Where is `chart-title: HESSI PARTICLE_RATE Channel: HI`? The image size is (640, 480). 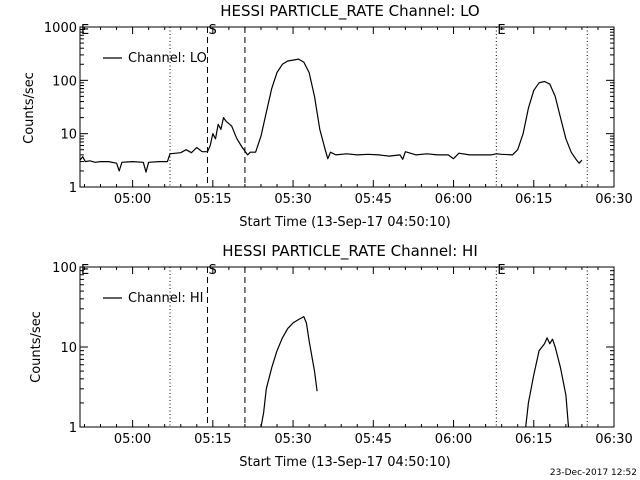
chart-title: HESSI PARTICLE_RATE Channel: HI is located at coordinates (350, 251).